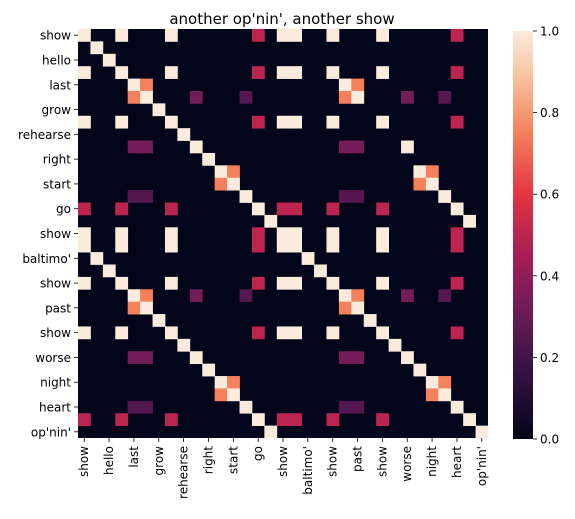 This screenshot has height=519, width=575. What do you see at coordinates (57, 160) in the screenshot?
I see `y-tick-label: right` at bounding box center [57, 160].